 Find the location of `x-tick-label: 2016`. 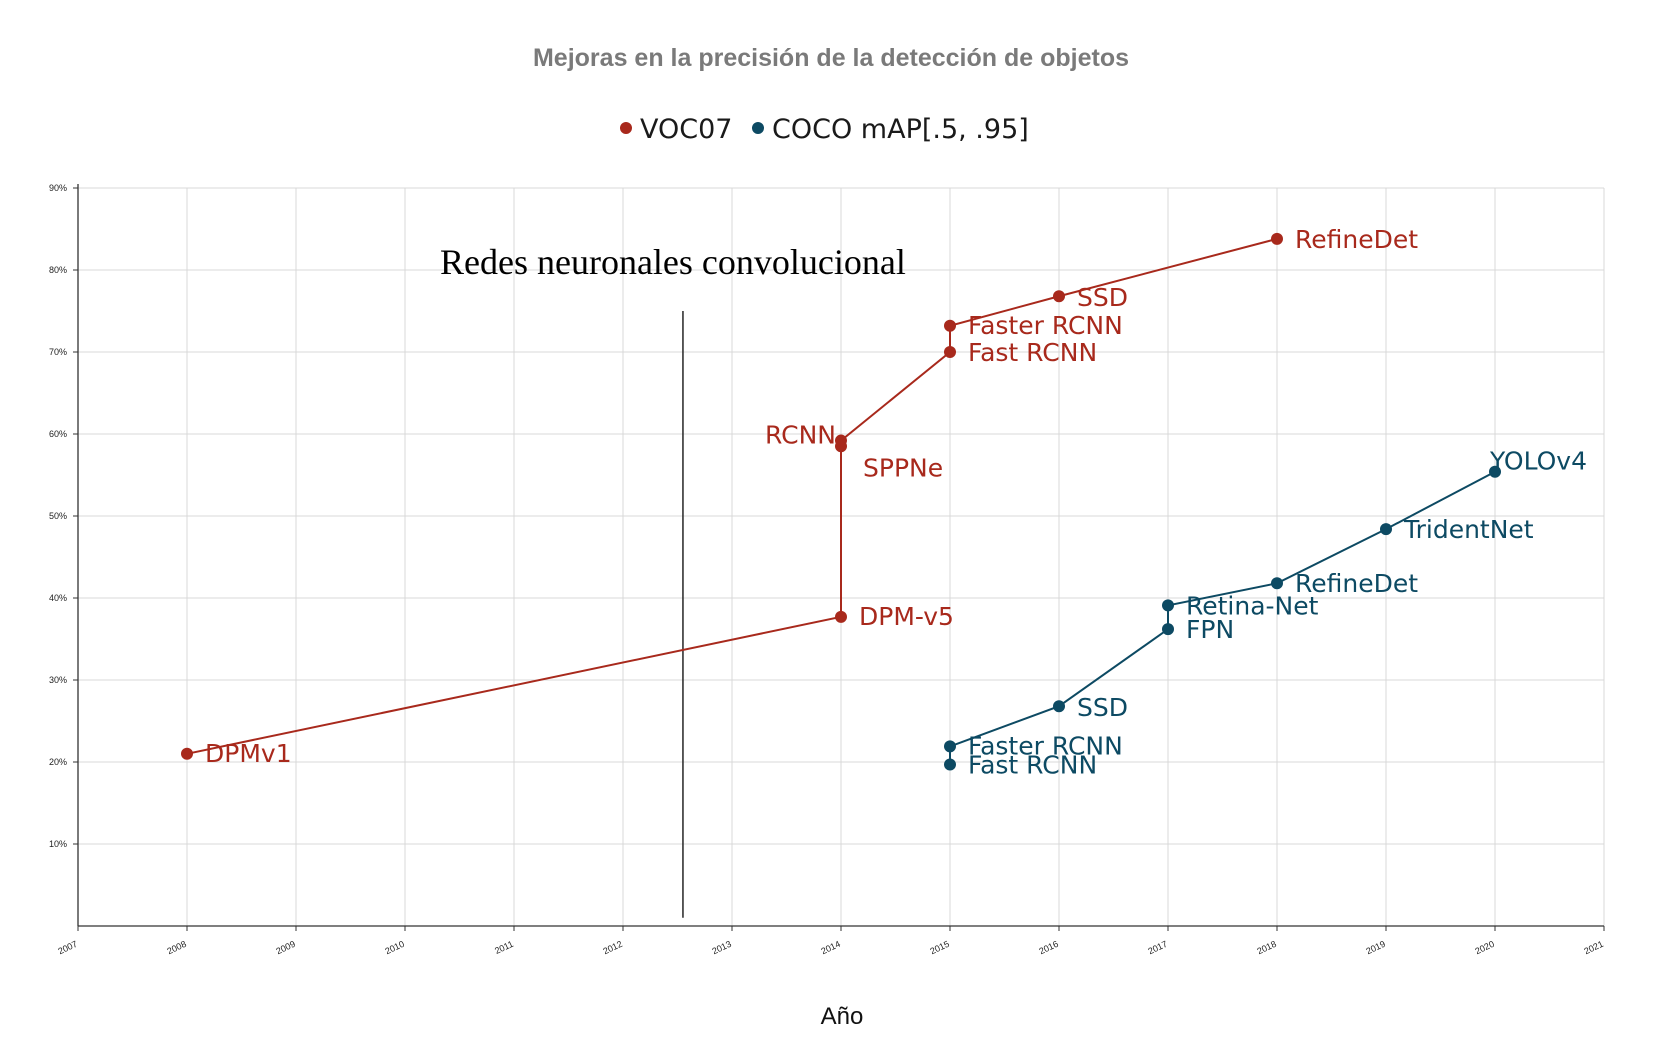

x-tick-label: 2016 is located at coordinates (1048, 948).